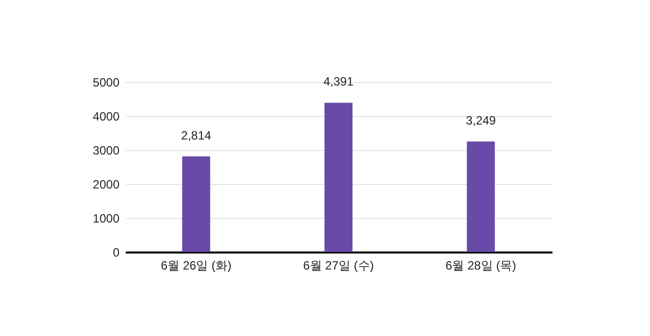 Image resolution: width=650 pixels, height=336 pixels. Describe the element at coordinates (116, 253) in the screenshot. I see `y-tick-label: 0` at that location.